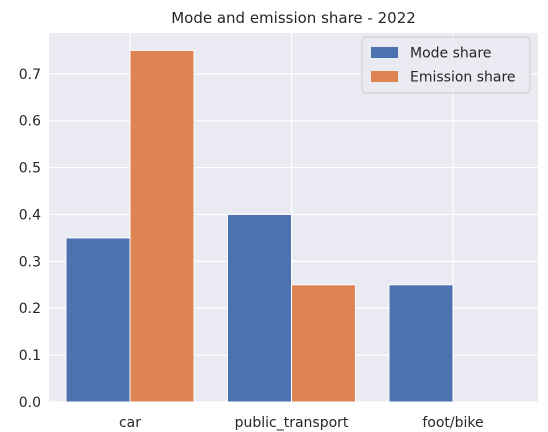 This screenshot has width=548, height=432. What do you see at coordinates (30, 75) in the screenshot?
I see `y-tick-label: 0.7` at bounding box center [30, 75].